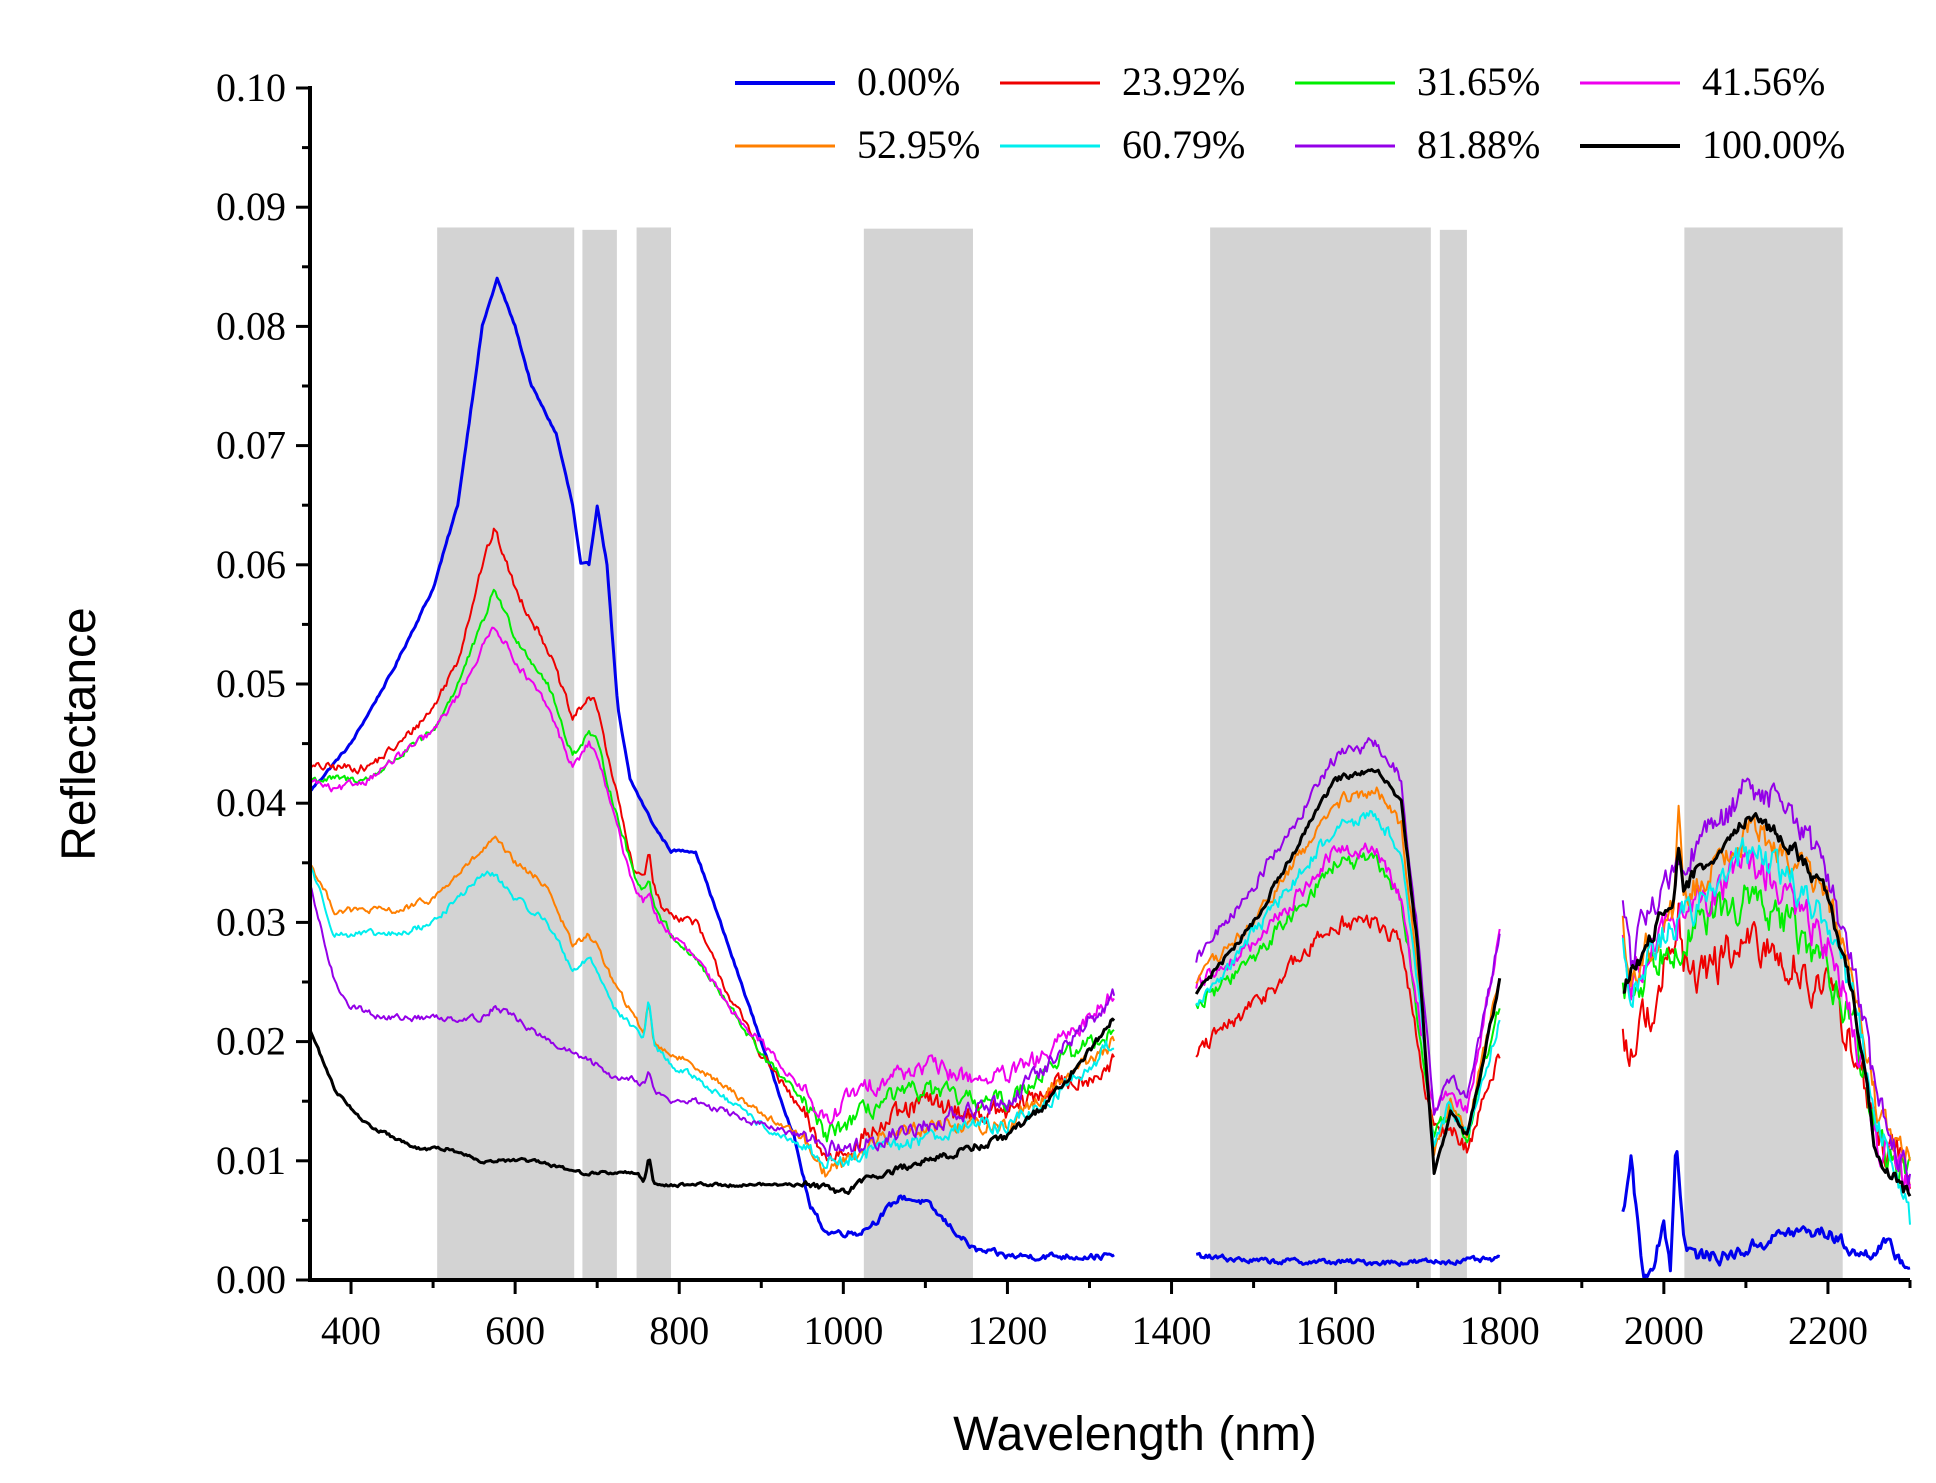 This screenshot has width=1936, height=1483. Describe the element at coordinates (251, 921) in the screenshot. I see `y-tick-label: 0.03` at that location.